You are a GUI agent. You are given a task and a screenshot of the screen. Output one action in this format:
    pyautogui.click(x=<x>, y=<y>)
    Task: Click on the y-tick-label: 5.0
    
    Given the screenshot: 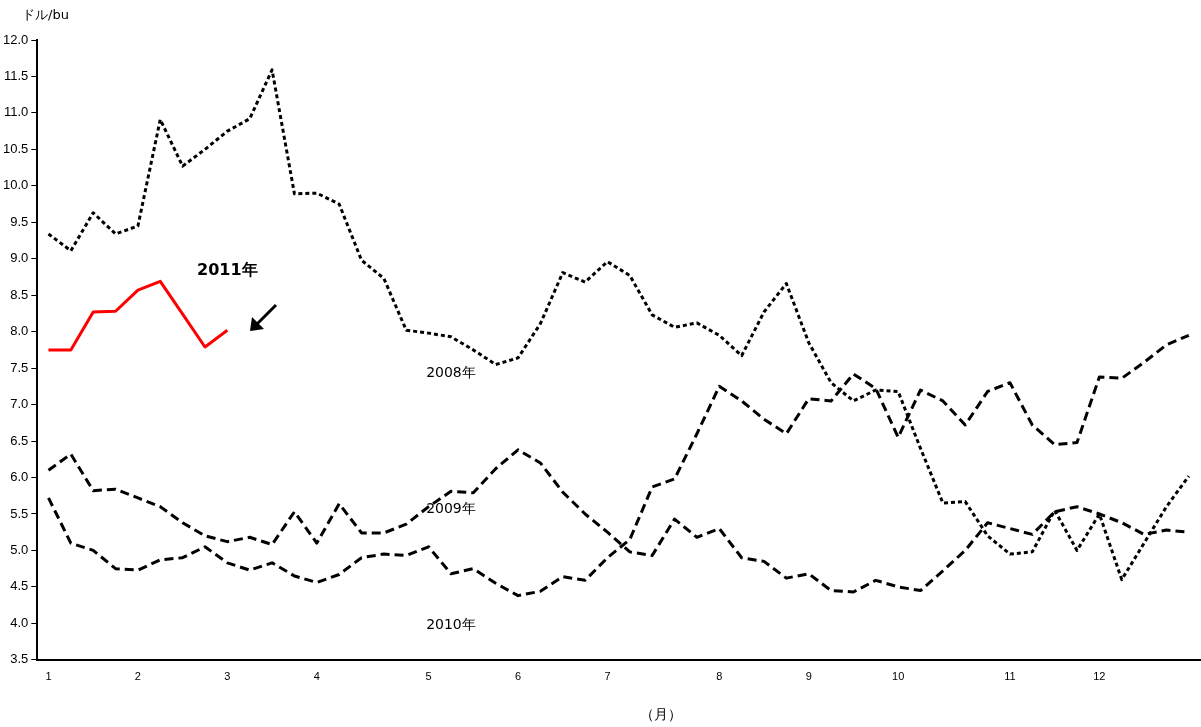 What is the action you would take?
    pyautogui.click(x=19, y=549)
    